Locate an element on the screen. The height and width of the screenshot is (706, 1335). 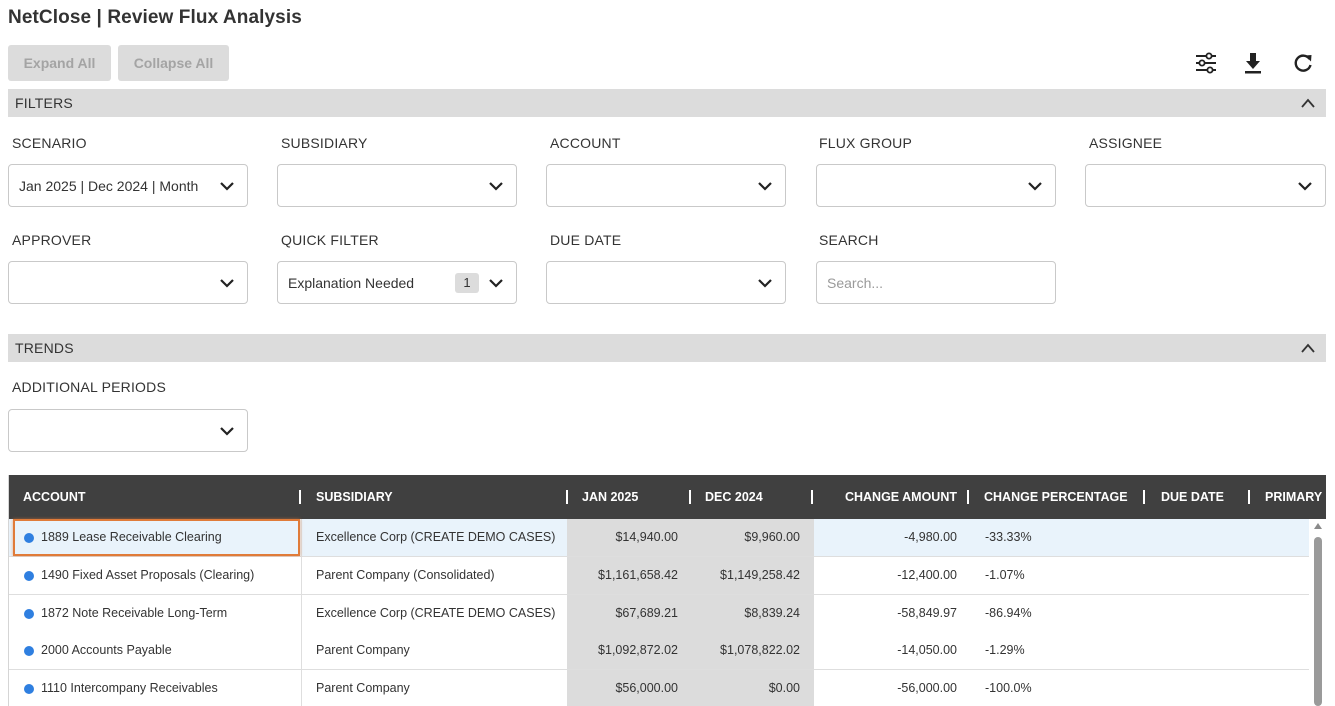
account-name: 1872 Note Receivable Long-Term is located at coordinates (134, 613).